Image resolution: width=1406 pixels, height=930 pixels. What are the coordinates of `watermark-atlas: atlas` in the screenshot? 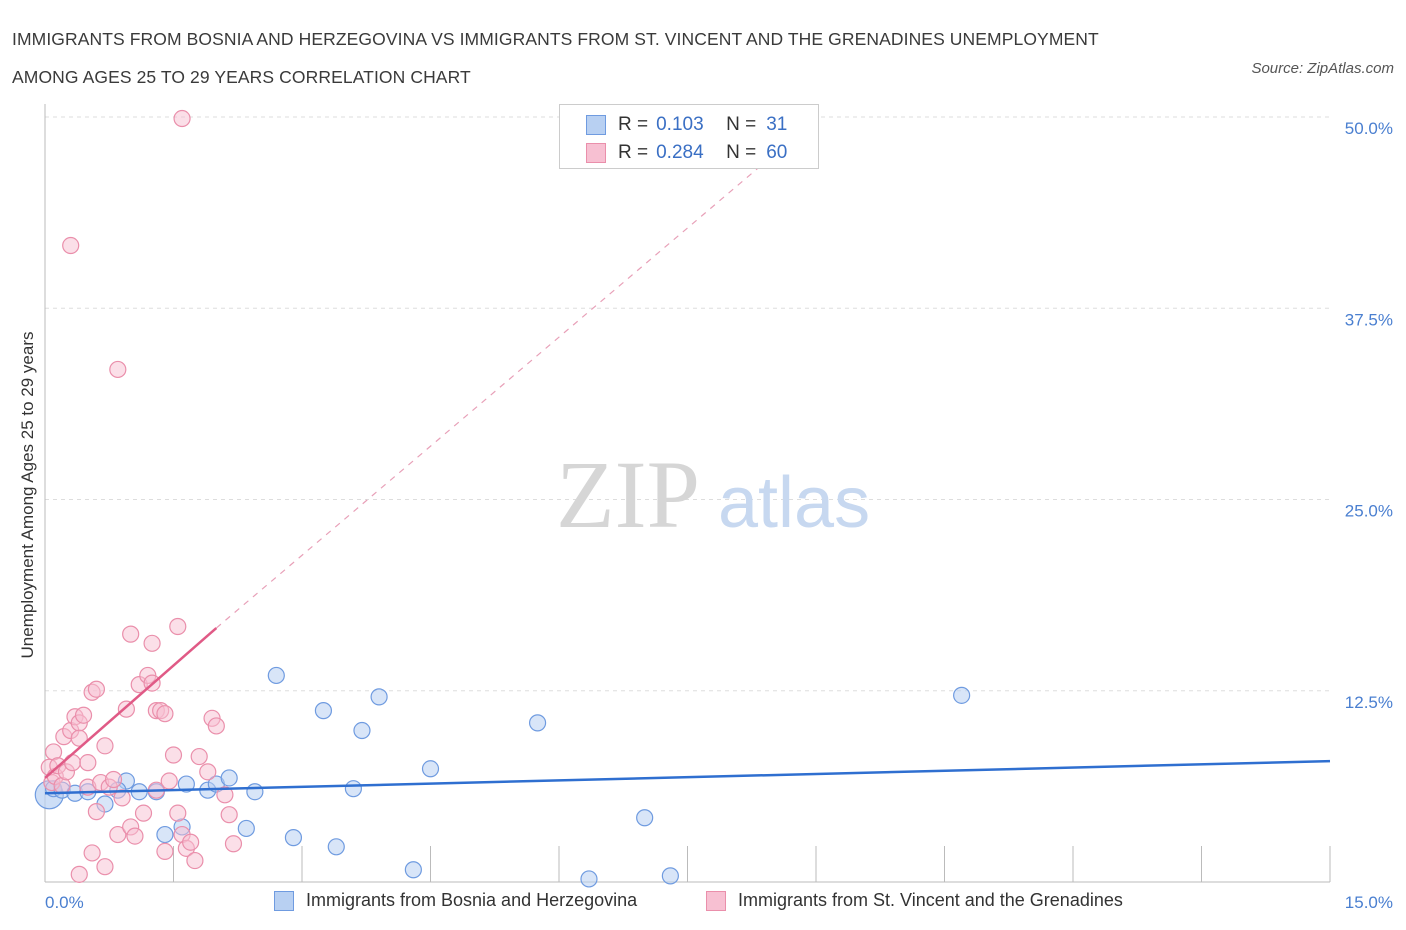 It's located at (794, 503).